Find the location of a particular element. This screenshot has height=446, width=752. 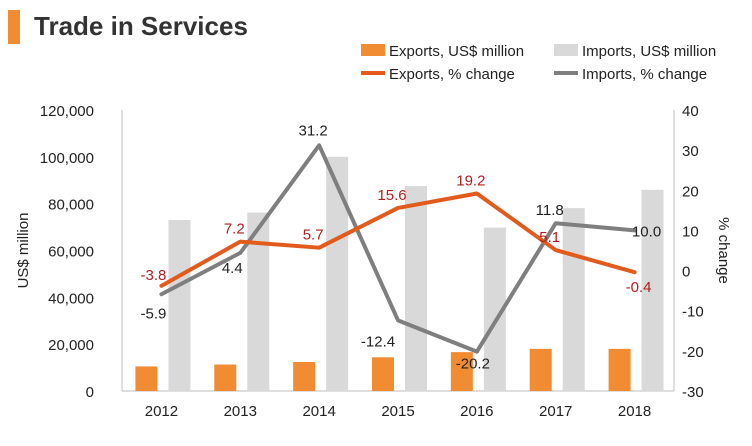

imports-change-label: 11.8 is located at coordinates (550, 210).